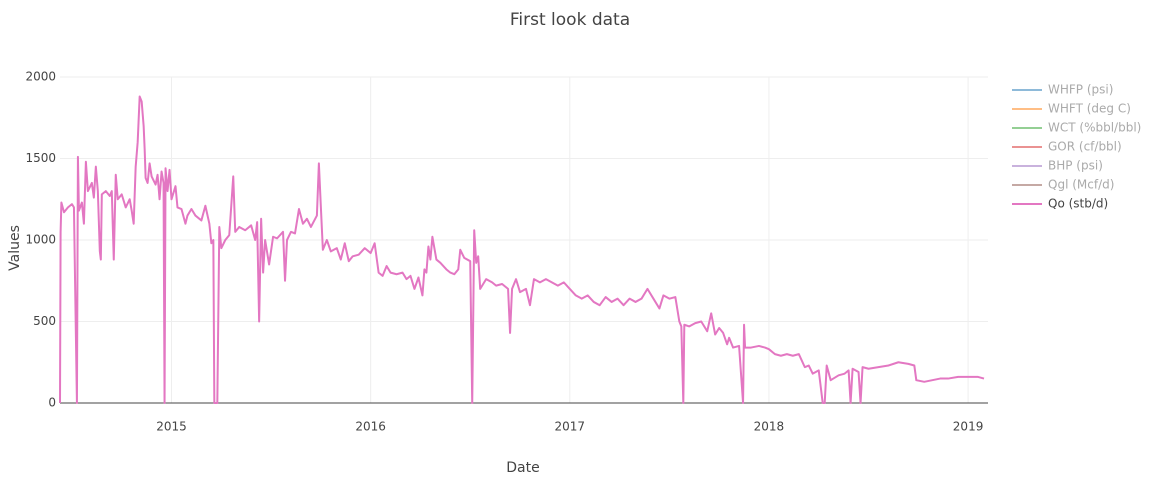 This screenshot has width=1158, height=489. Describe the element at coordinates (570, 427) in the screenshot. I see `x-tick-label: 2017` at that location.